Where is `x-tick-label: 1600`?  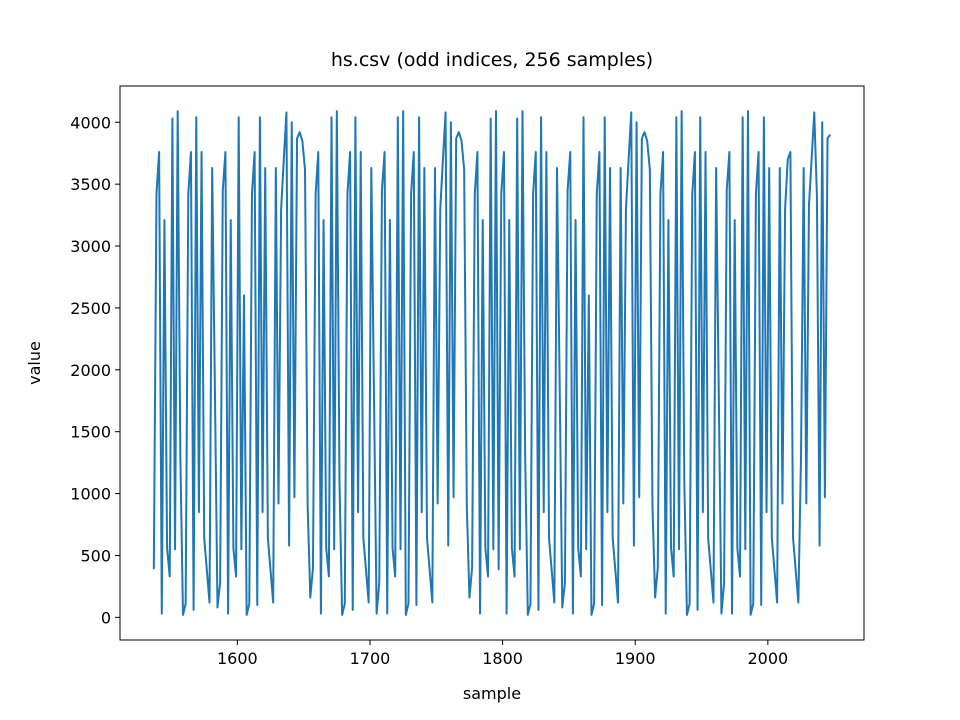 x-tick-label: 1600 is located at coordinates (237, 658).